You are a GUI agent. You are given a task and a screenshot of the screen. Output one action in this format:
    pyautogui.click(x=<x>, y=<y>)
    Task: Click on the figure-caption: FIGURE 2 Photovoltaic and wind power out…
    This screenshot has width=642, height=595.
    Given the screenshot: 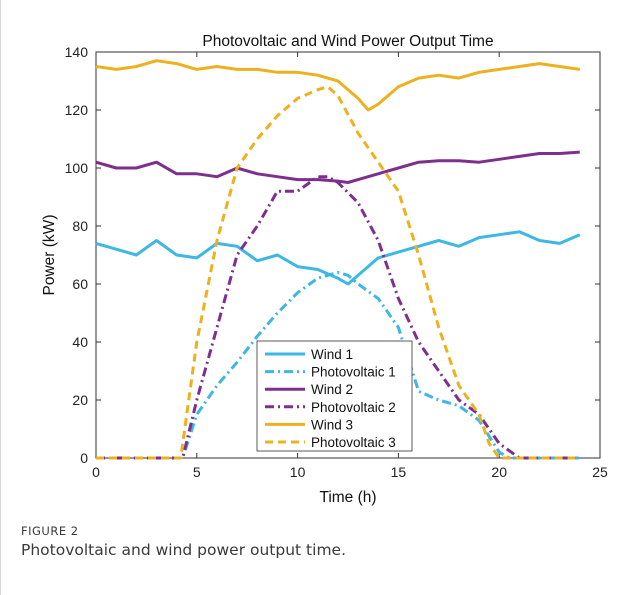 What is the action you would take?
    pyautogui.click(x=321, y=541)
    